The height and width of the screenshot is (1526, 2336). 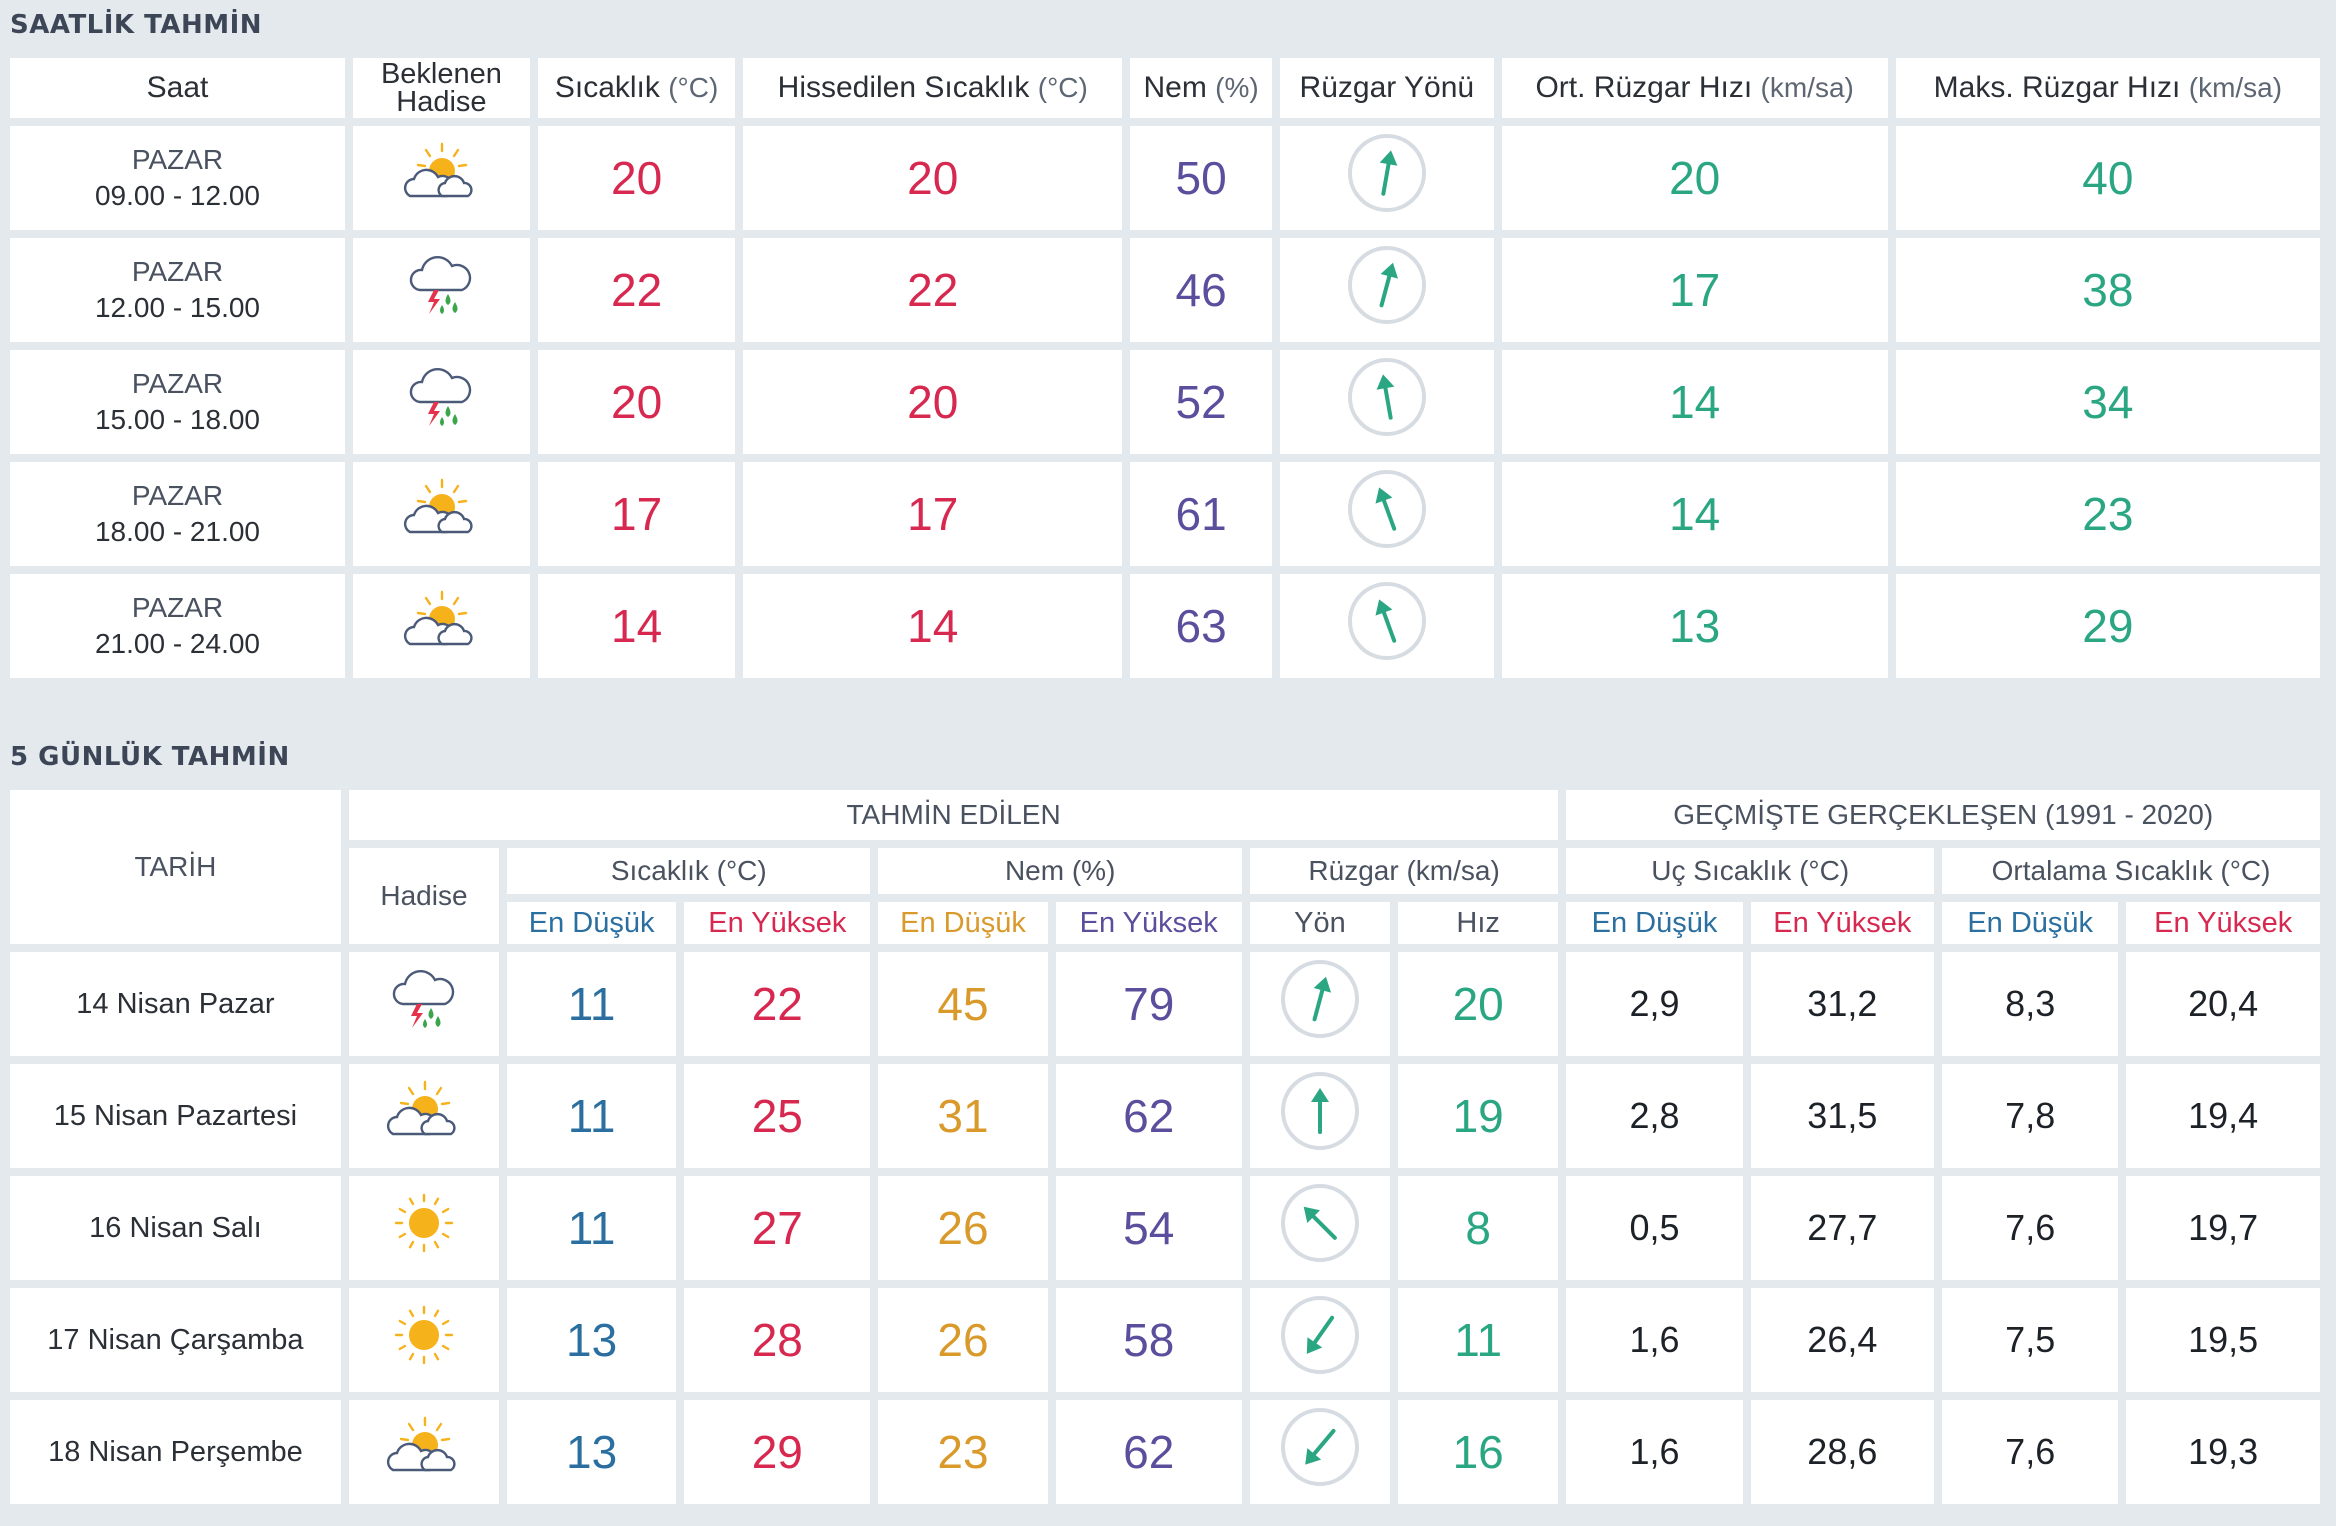 What do you see at coordinates (2107, 626) in the screenshot?
I see `hourly-wind-max: 29` at bounding box center [2107, 626].